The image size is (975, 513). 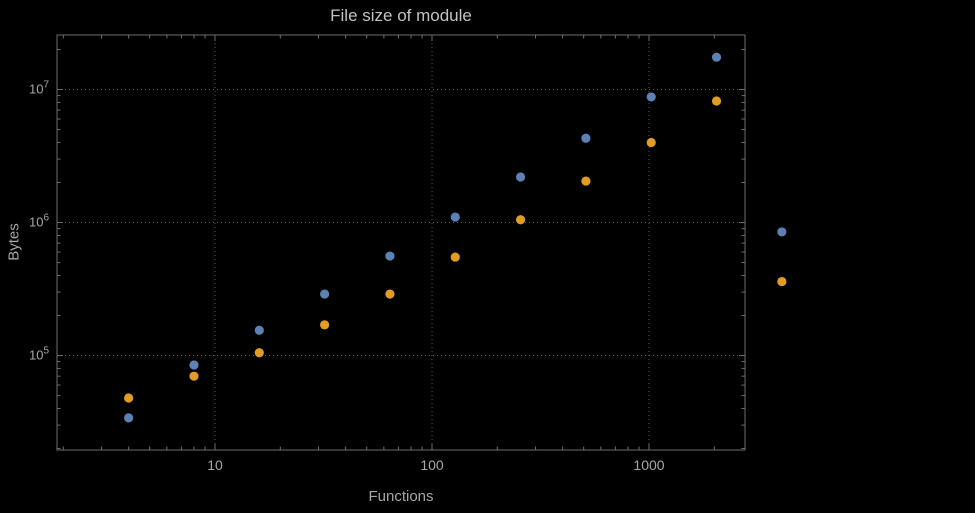 I want to click on y-tick-label: 10⁶, so click(x=39, y=221).